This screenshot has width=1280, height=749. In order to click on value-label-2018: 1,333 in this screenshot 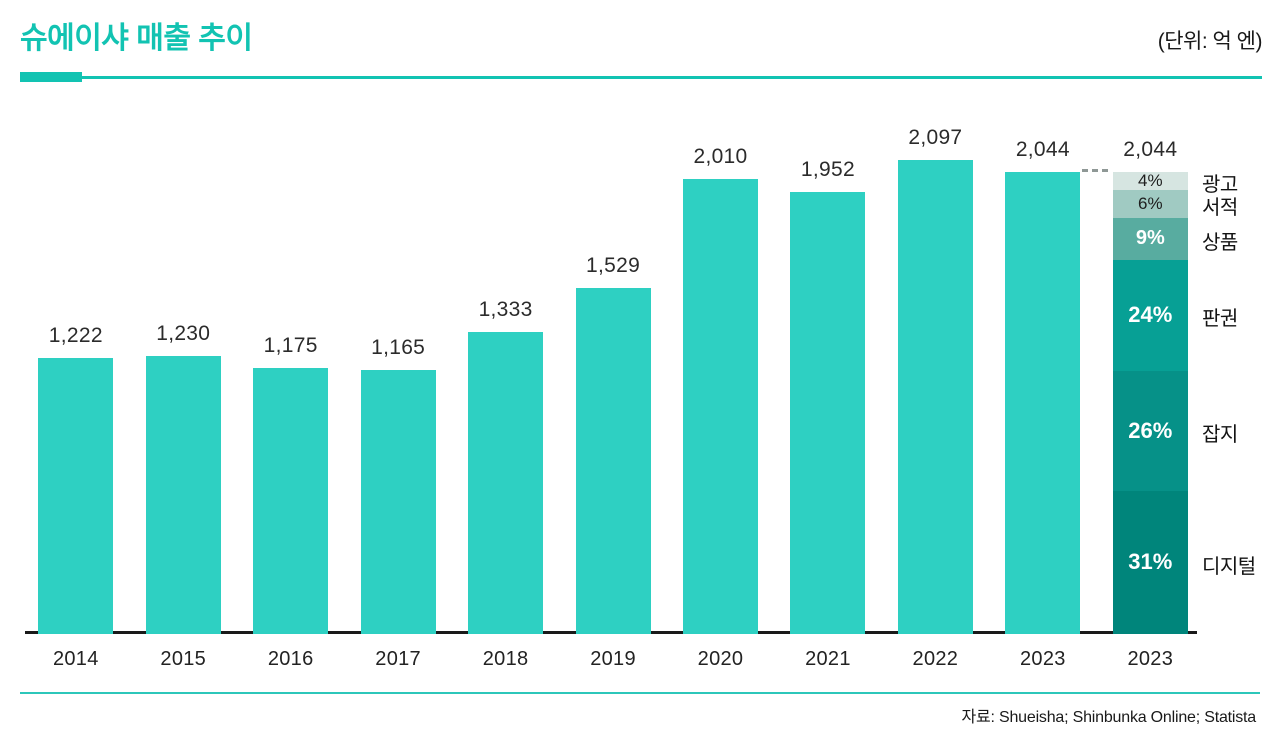, I will do `click(505, 309)`.